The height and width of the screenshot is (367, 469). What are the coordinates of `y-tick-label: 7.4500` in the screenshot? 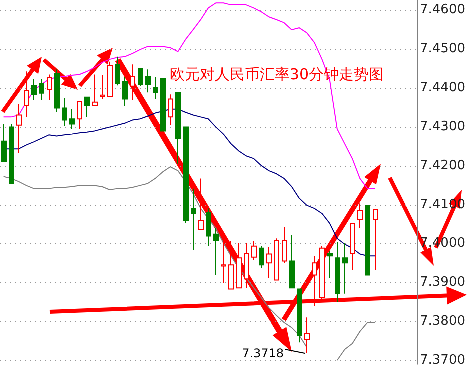 It's located at (443, 49).